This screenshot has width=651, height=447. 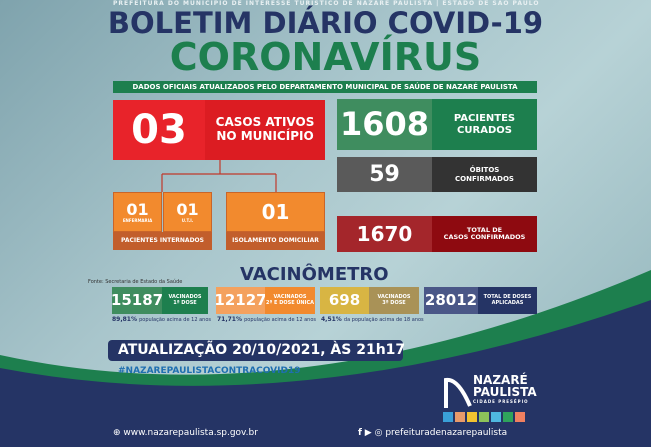 I want to click on hashtag: #NAZAREPAULISTACONTRACOVID19, so click(x=209, y=371).